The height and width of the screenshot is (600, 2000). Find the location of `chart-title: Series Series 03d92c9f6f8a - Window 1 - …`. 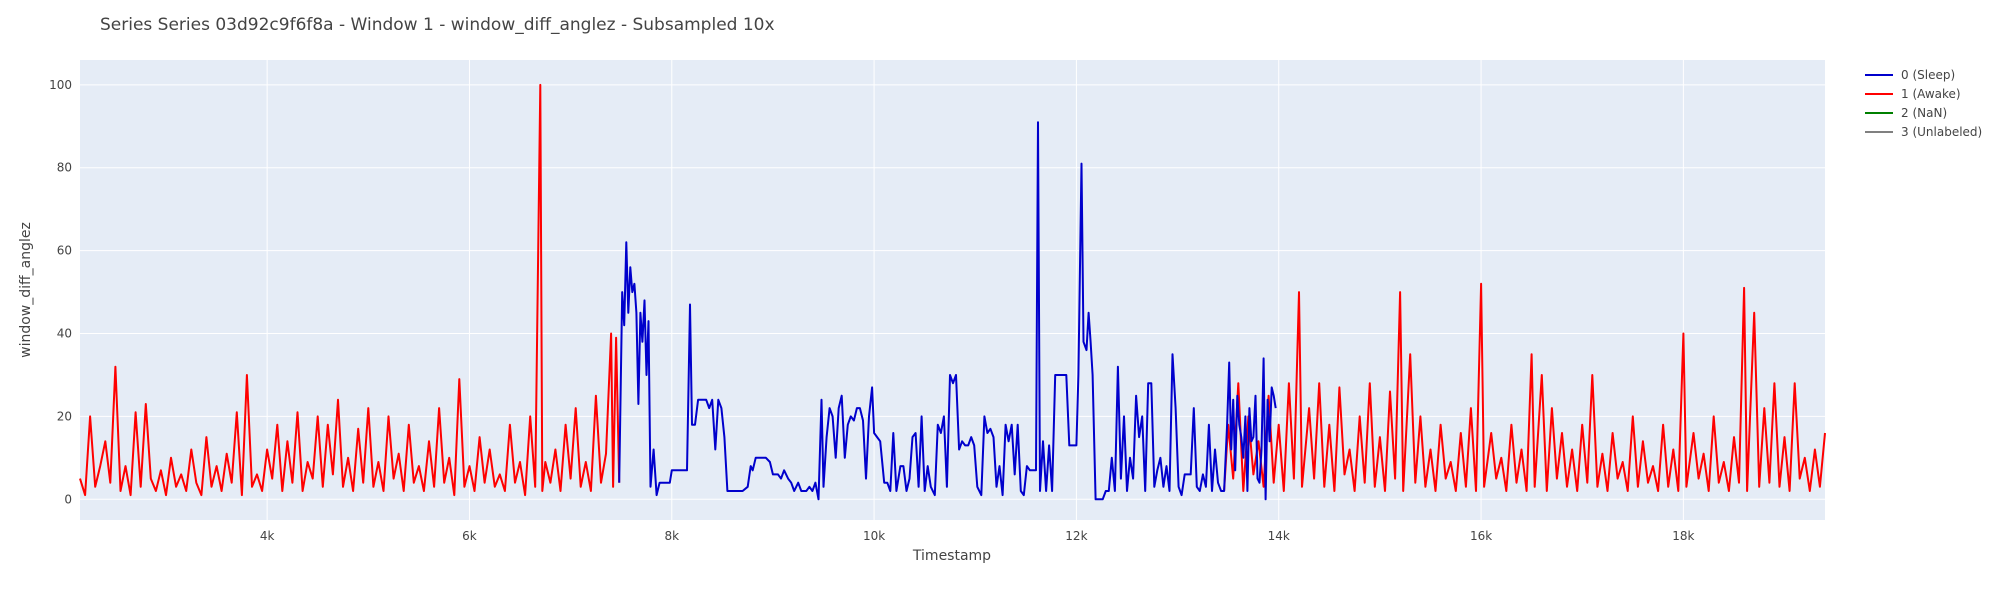

chart-title: Series Series 03d92c9f6f8a - Window 1 - … is located at coordinates (437, 25).